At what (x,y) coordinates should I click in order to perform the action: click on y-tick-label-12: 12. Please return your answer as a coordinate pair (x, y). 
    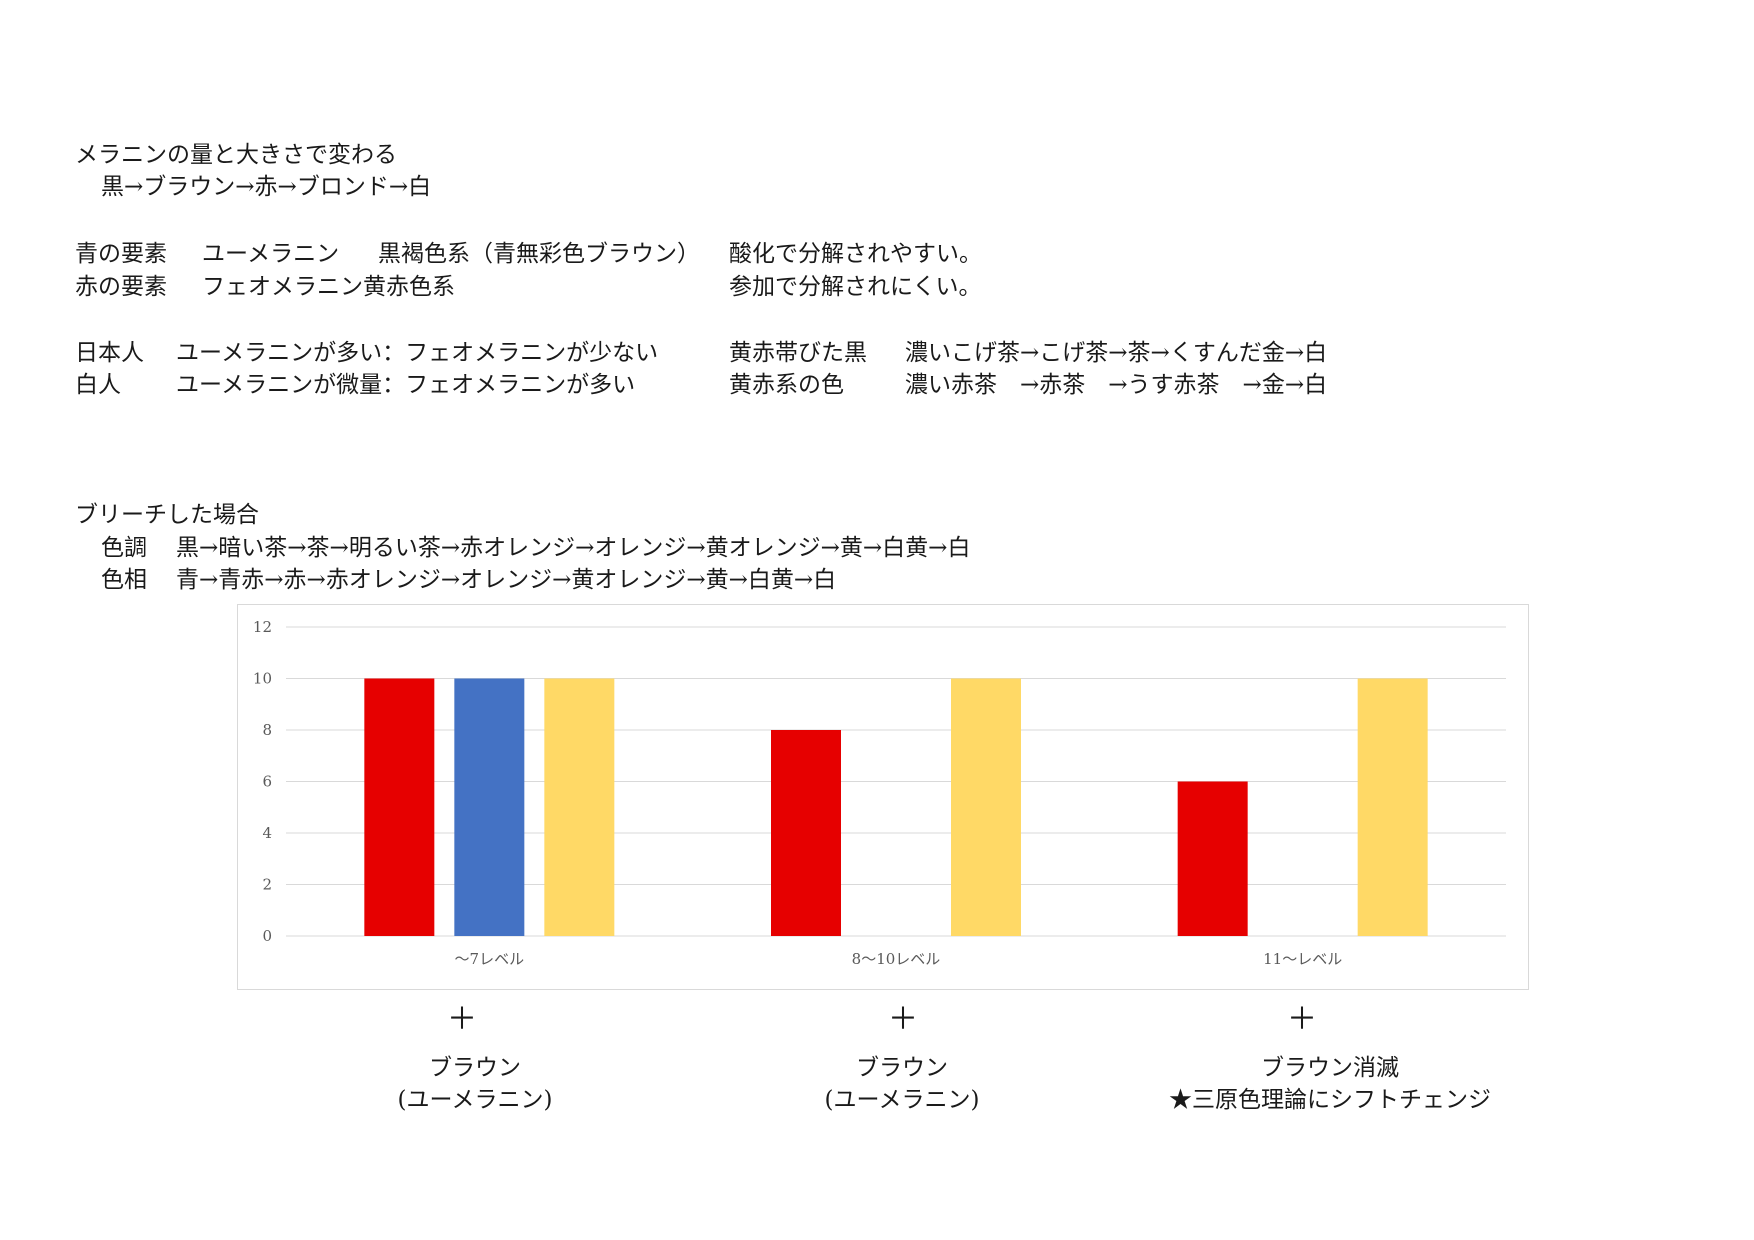
    Looking at the image, I should click on (262, 627).